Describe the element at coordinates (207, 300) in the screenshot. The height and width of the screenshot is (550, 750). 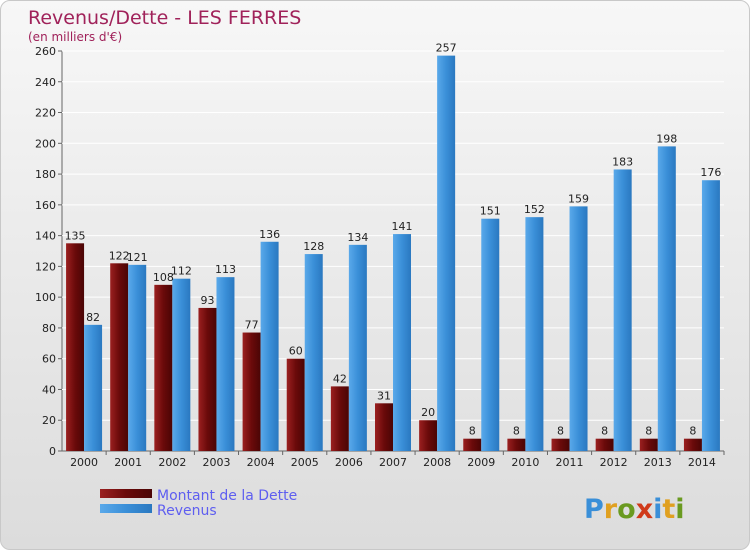
I see `data-label-debt: 93` at that location.